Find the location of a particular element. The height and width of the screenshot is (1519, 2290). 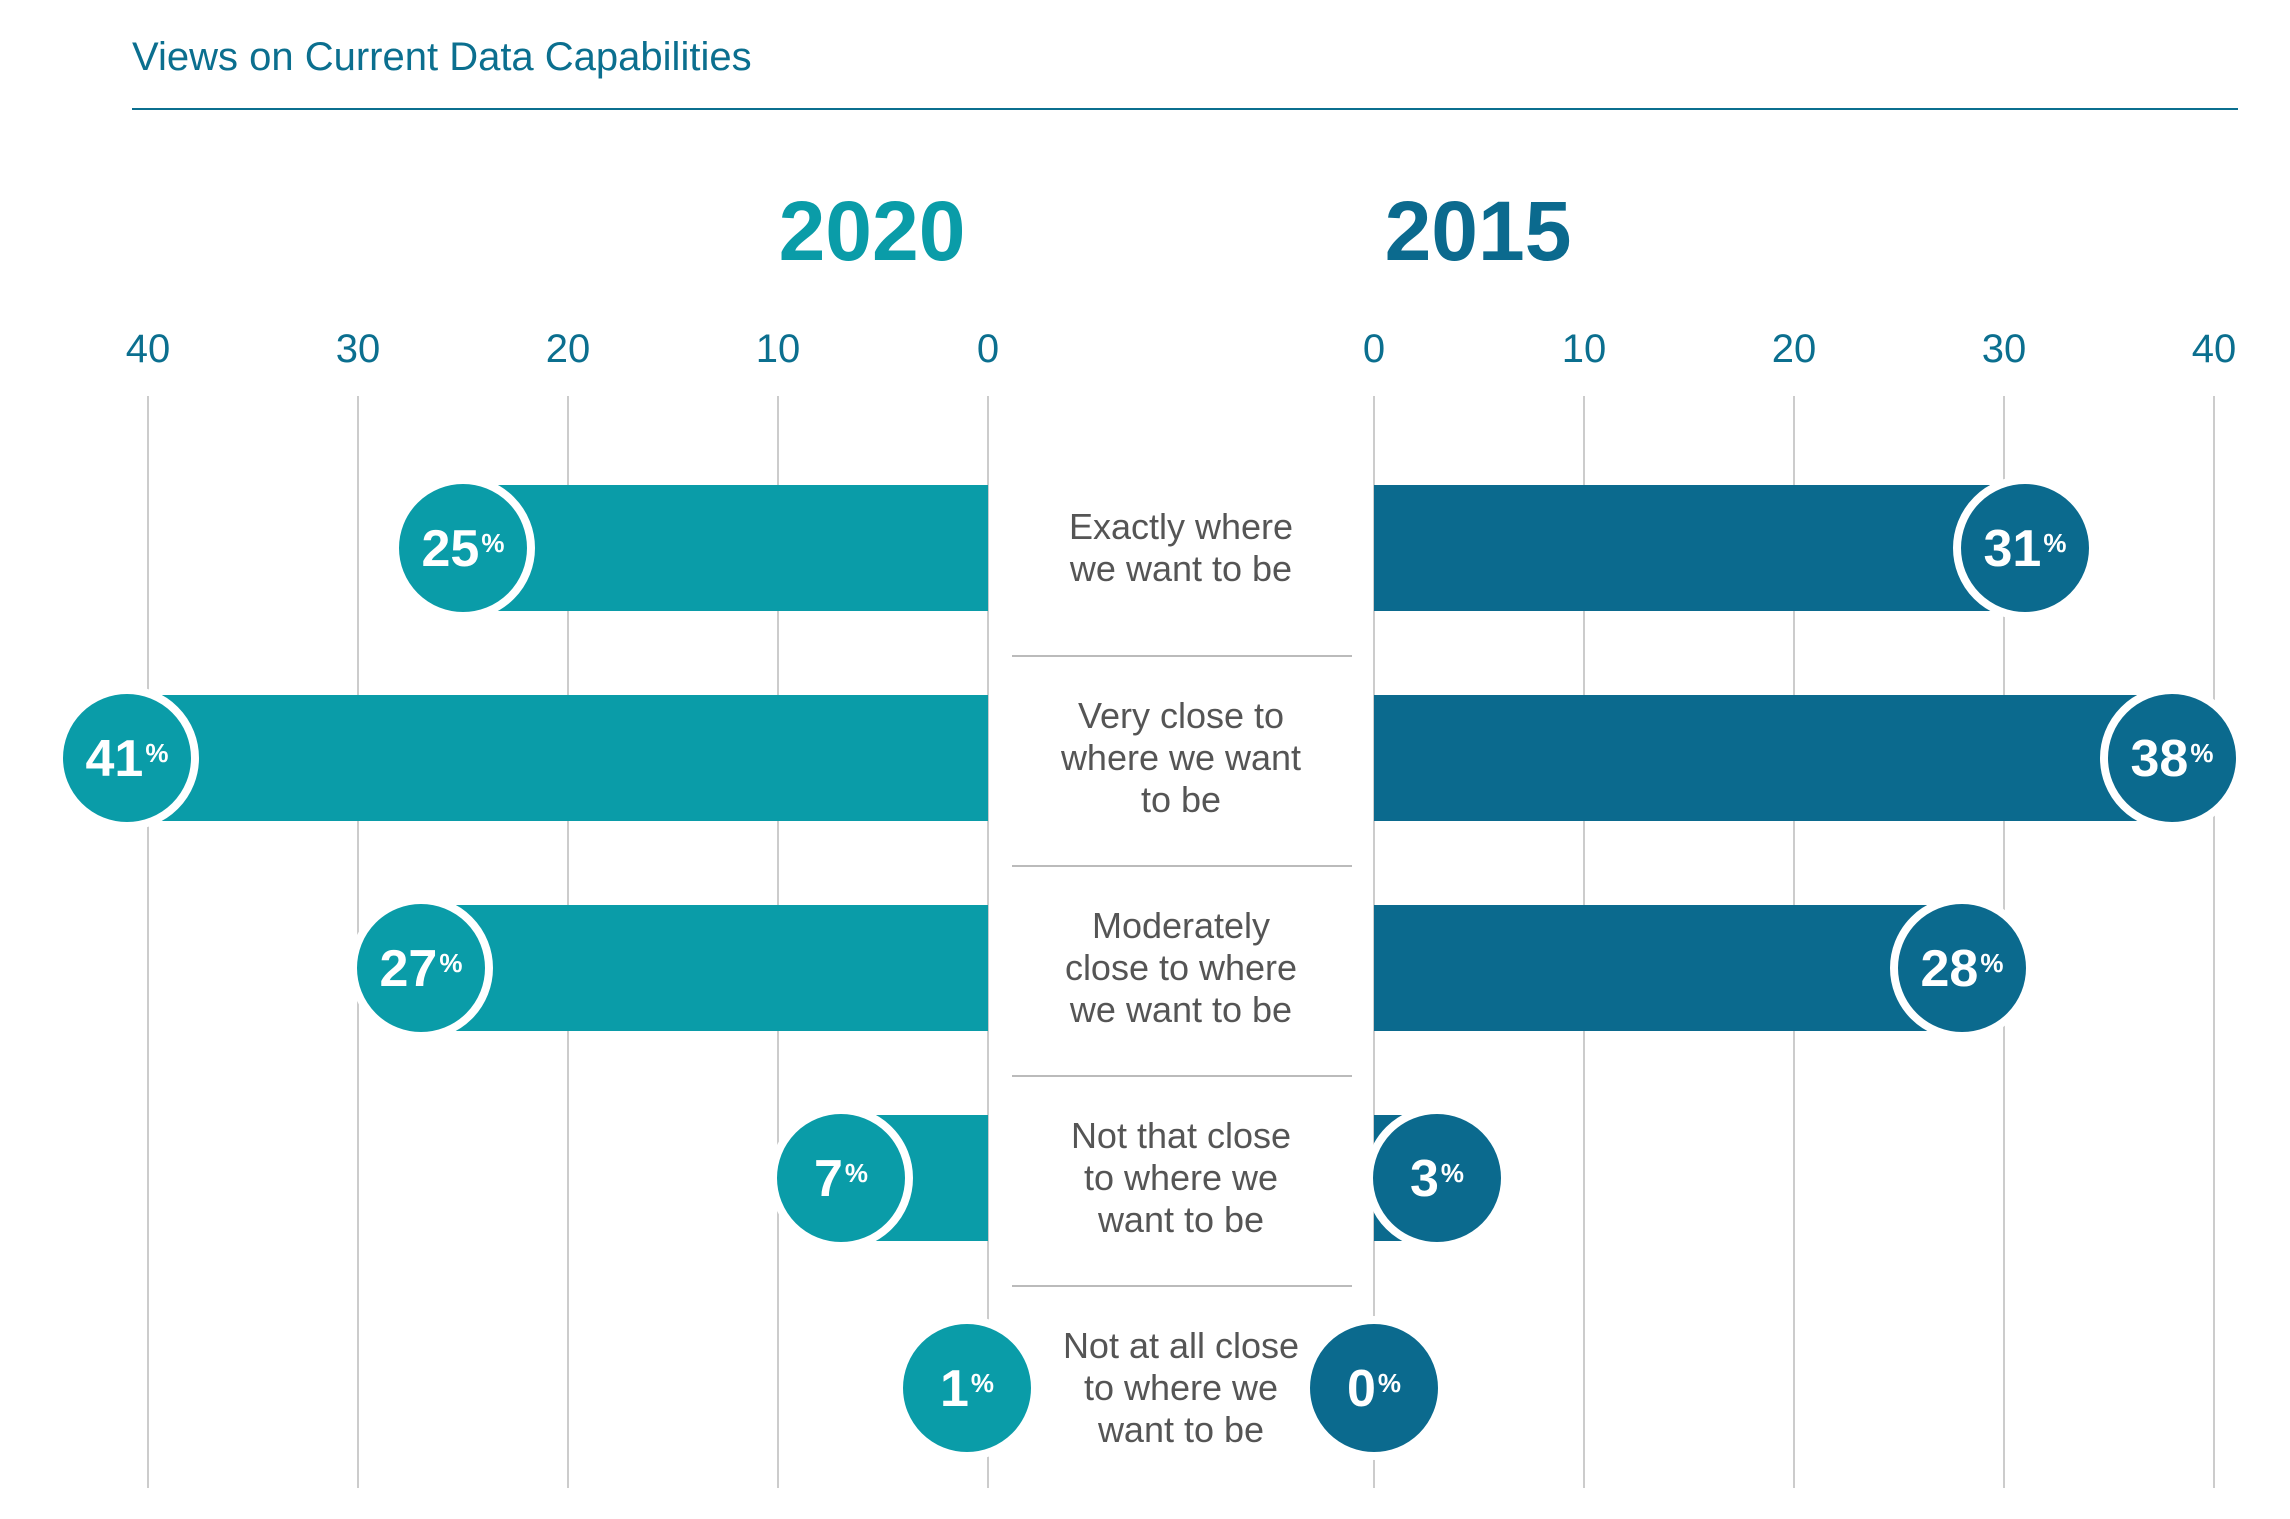

tick-label-left-0: 0 is located at coordinates (988, 349).